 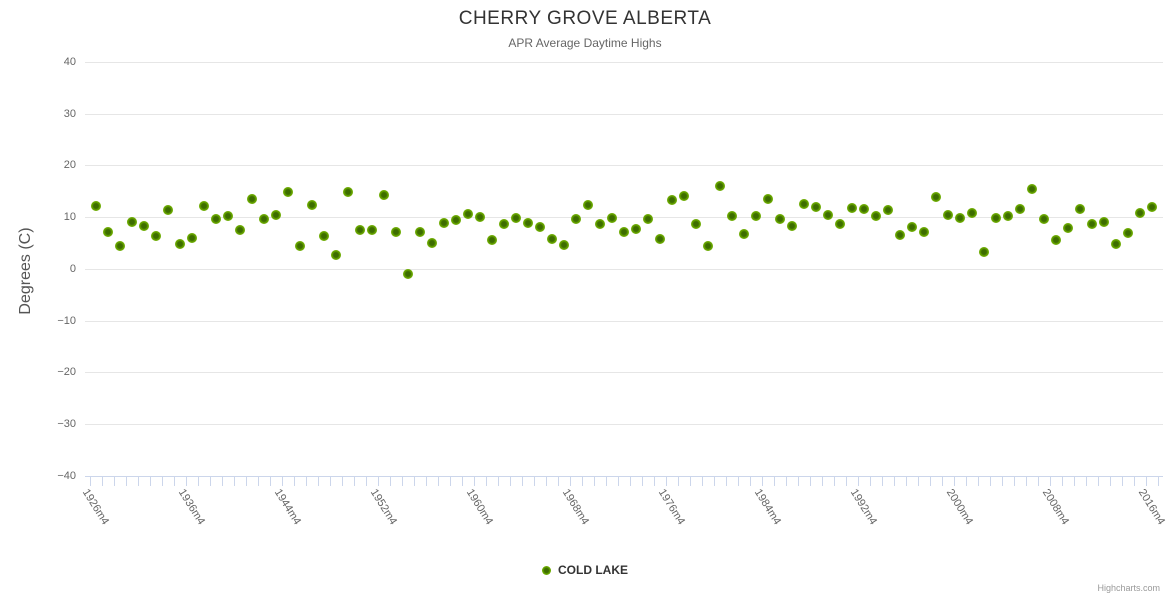 What do you see at coordinates (546, 570) in the screenshot?
I see `legend-marker-icon` at bounding box center [546, 570].